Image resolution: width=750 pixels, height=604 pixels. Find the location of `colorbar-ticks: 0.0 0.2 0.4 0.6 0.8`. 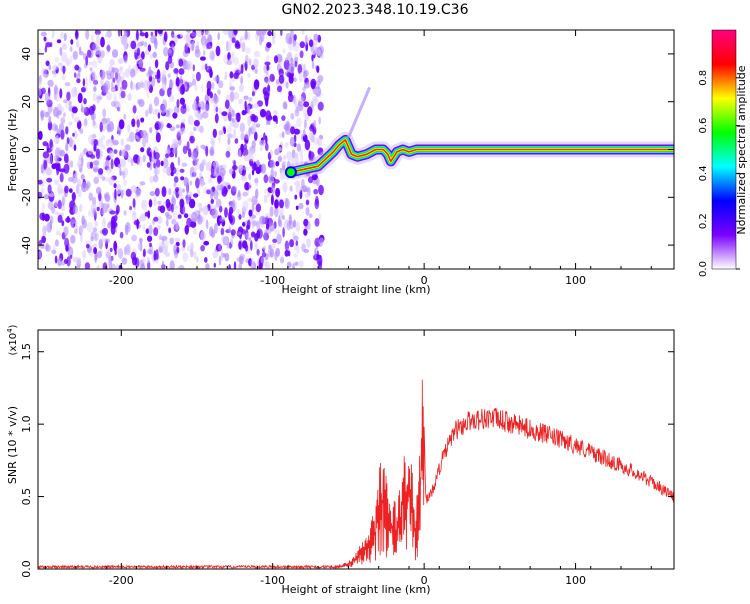

colorbar-ticks: 0.0 0.2 0.4 0.6 0.8 is located at coordinates (719, 173).